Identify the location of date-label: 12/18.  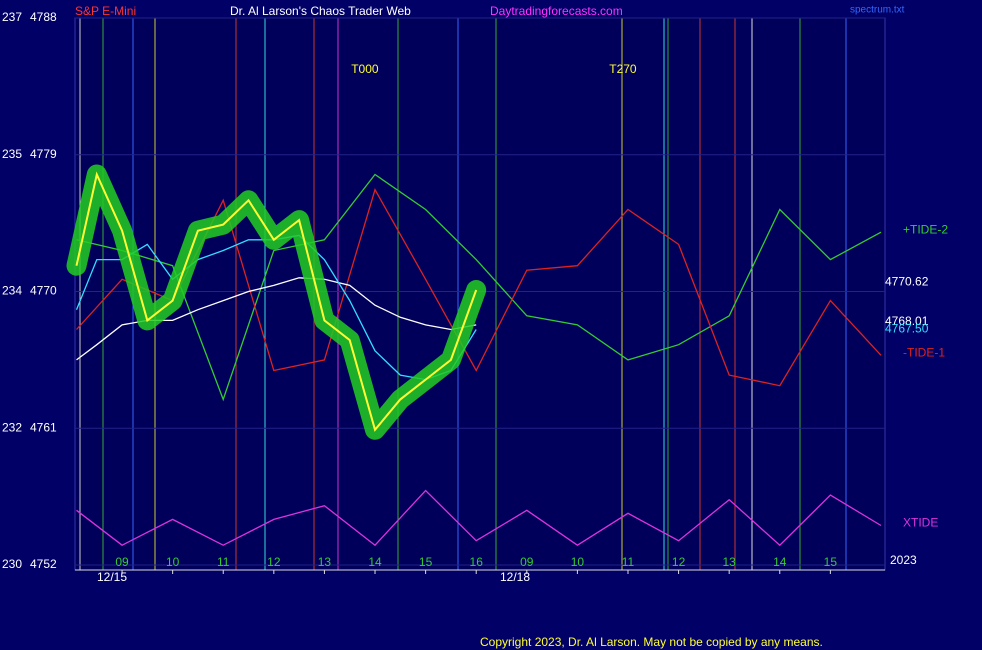
(515, 577).